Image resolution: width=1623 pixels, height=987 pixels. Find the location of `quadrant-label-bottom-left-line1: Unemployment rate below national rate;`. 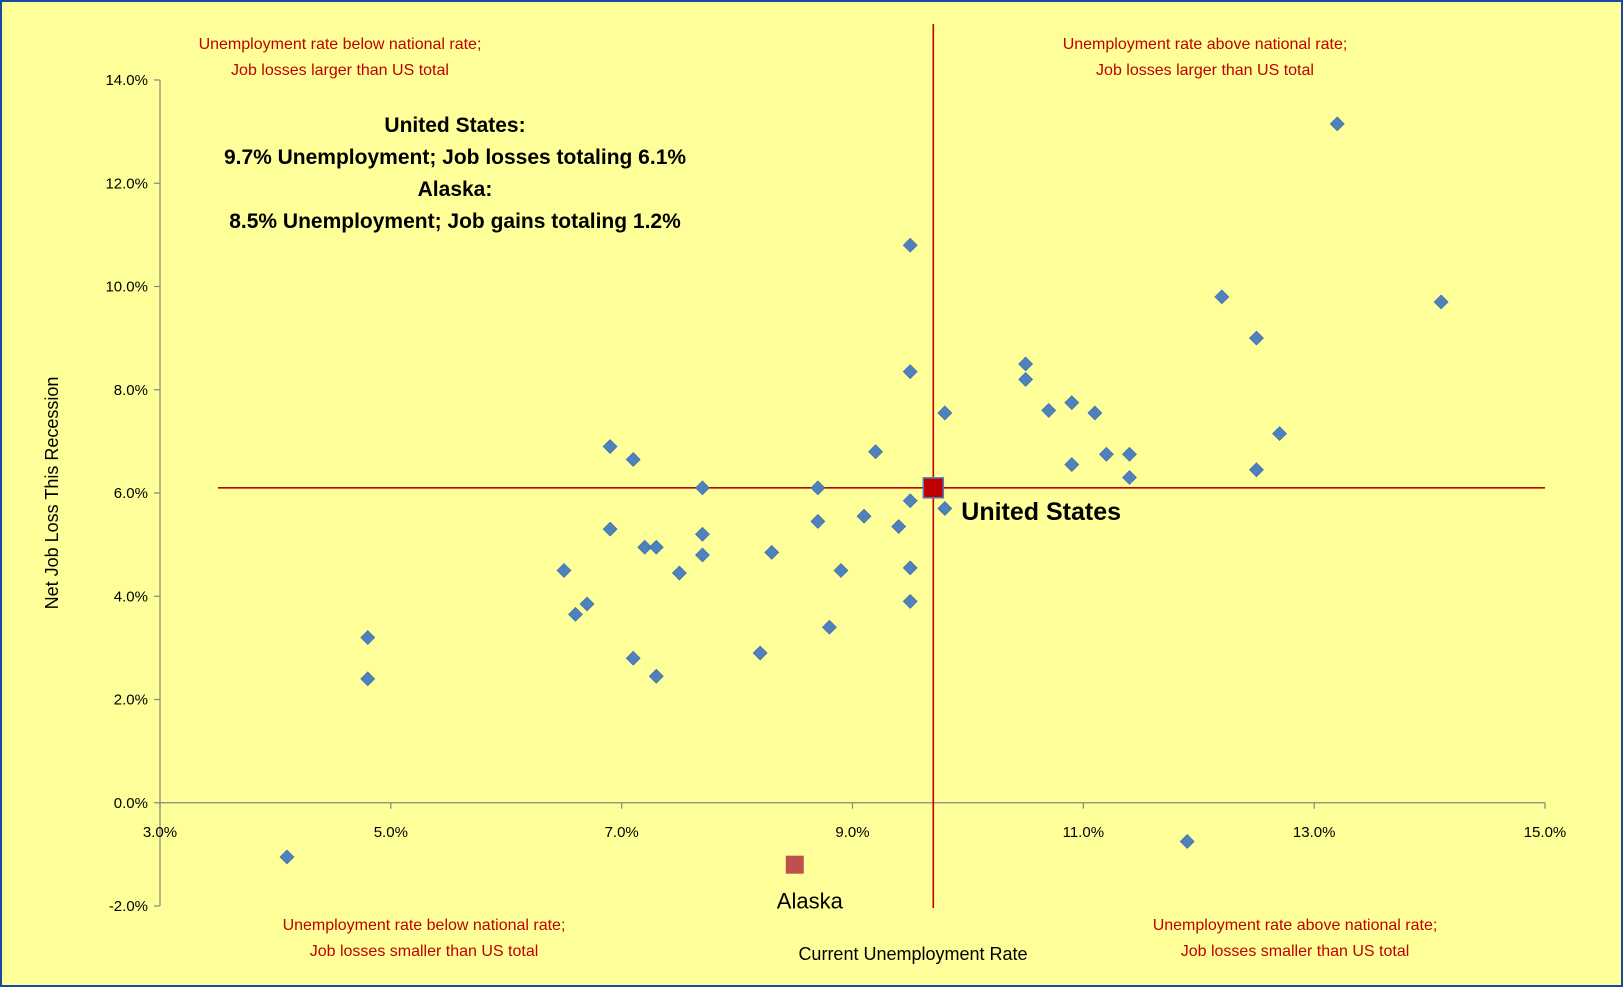

quadrant-label-bottom-left-line1: Unemployment rate below national rate; is located at coordinates (424, 925).